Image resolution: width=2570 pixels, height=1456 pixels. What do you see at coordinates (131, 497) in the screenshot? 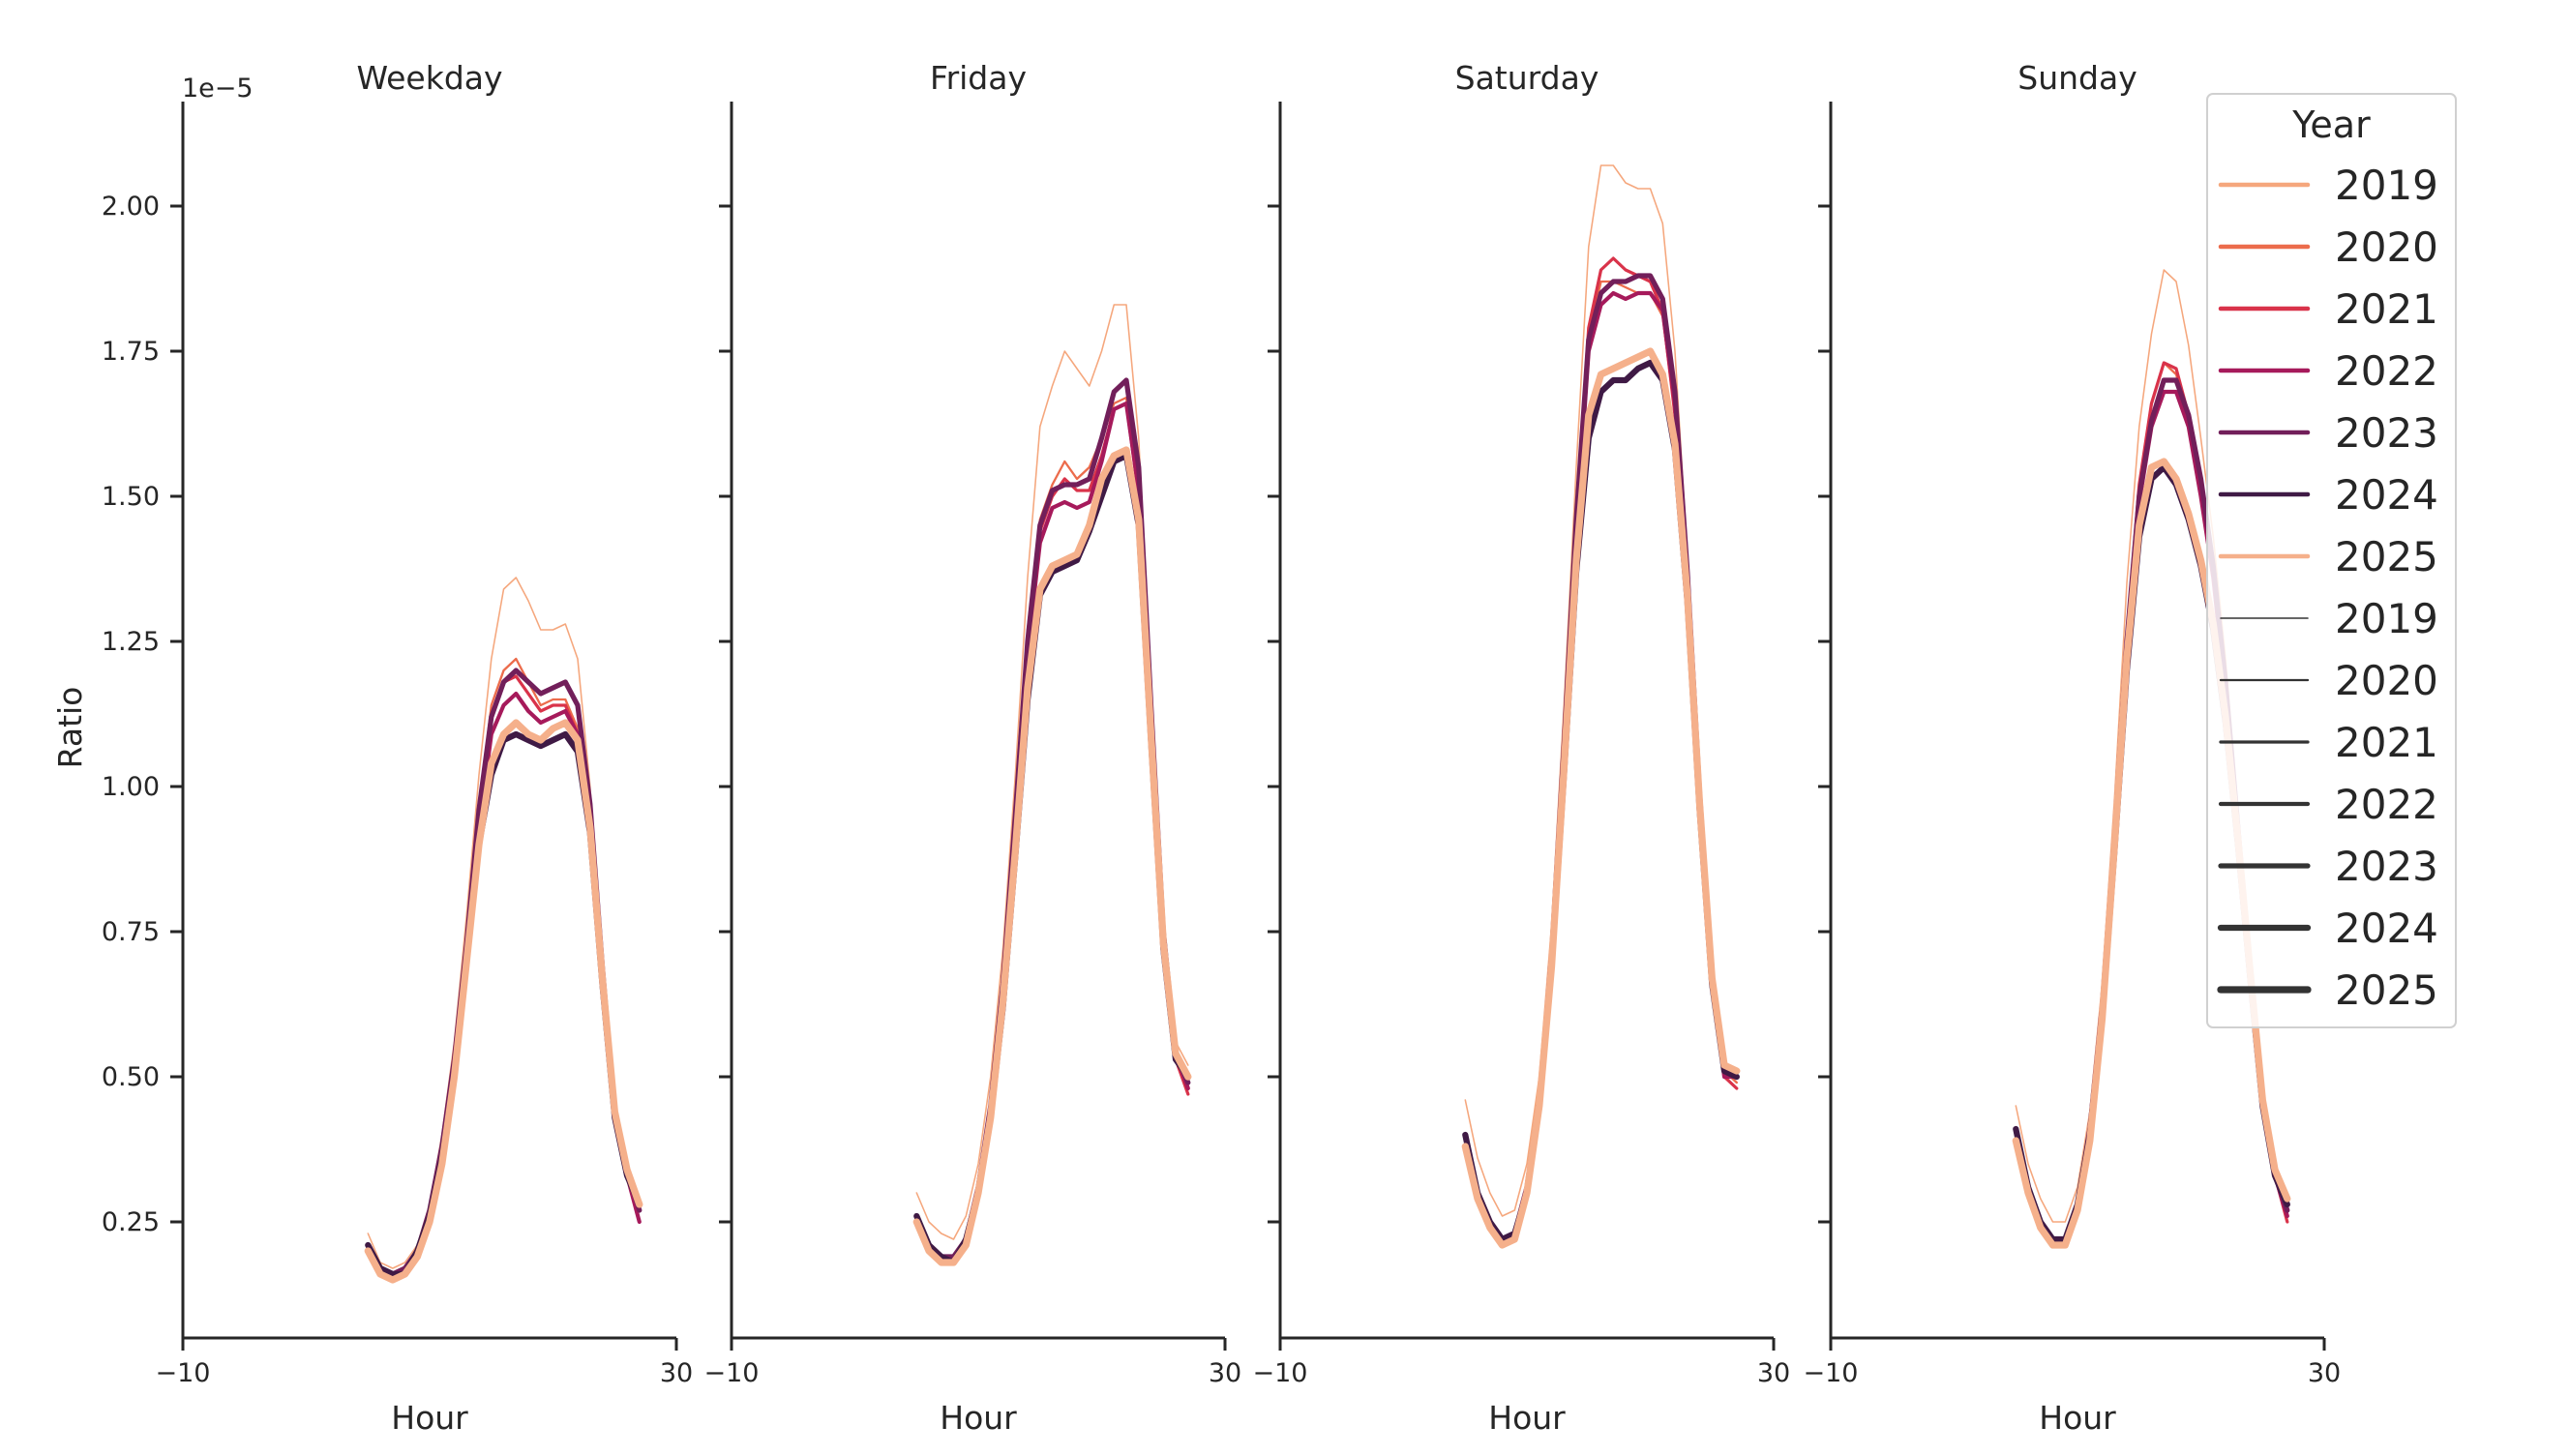
I see `y-tick-label: 1.50` at bounding box center [131, 497].